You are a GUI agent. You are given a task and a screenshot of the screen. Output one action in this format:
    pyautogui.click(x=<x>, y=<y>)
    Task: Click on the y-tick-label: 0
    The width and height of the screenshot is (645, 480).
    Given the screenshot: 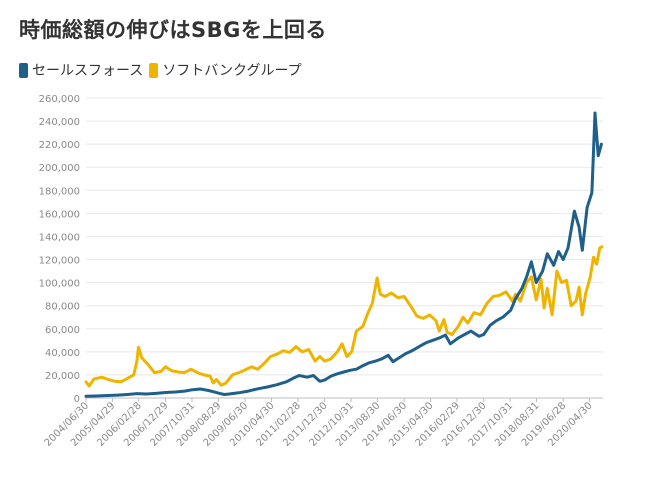 What is the action you would take?
    pyautogui.click(x=77, y=399)
    